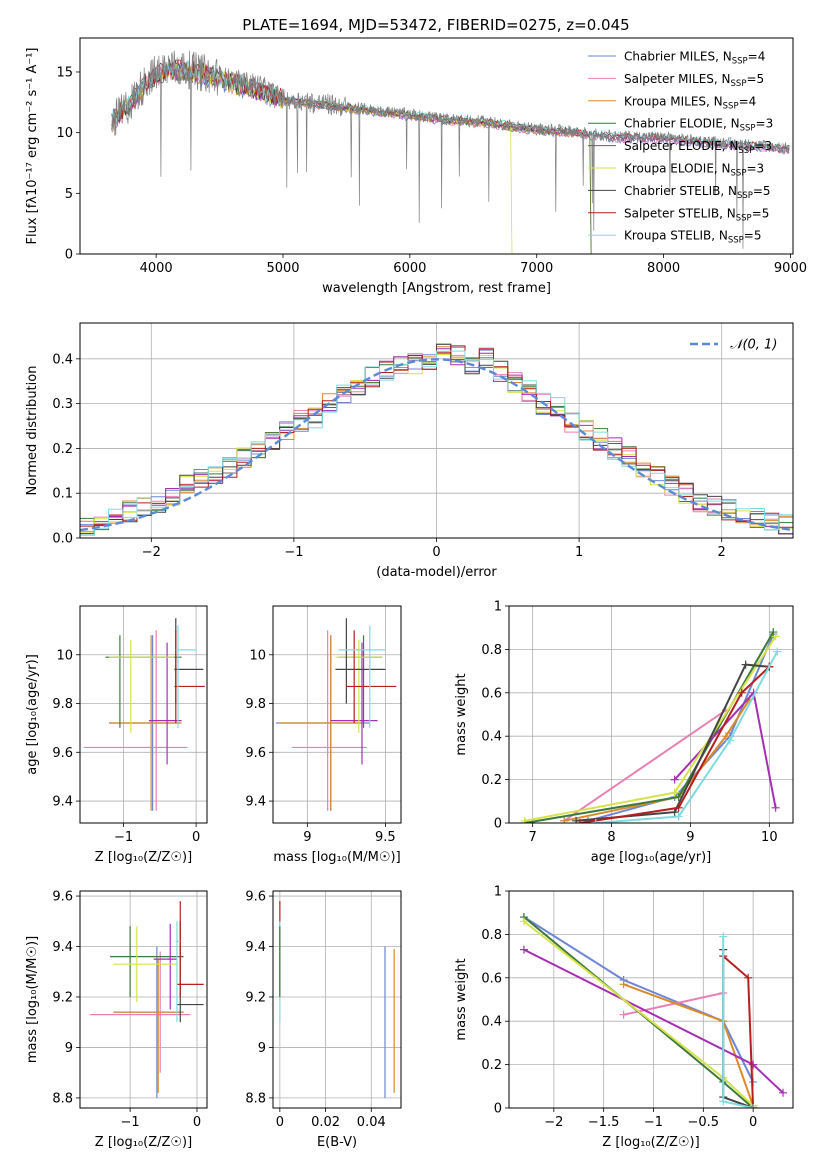  Describe the element at coordinates (769, 837) in the screenshot. I see `x-tick-label: 10` at that location.